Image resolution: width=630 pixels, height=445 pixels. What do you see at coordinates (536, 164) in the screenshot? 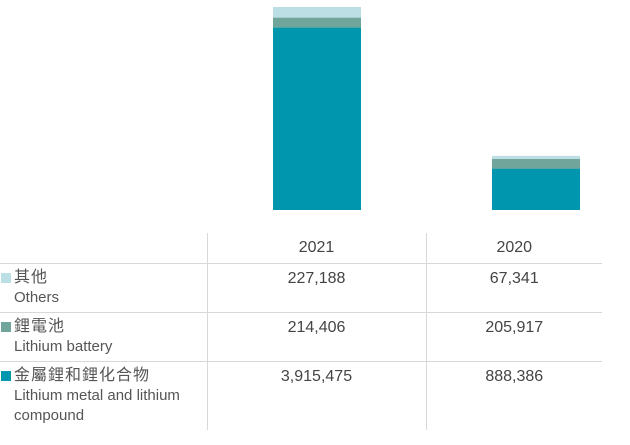
I see `bar-segment-2020-lithium-battery` at bounding box center [536, 164].